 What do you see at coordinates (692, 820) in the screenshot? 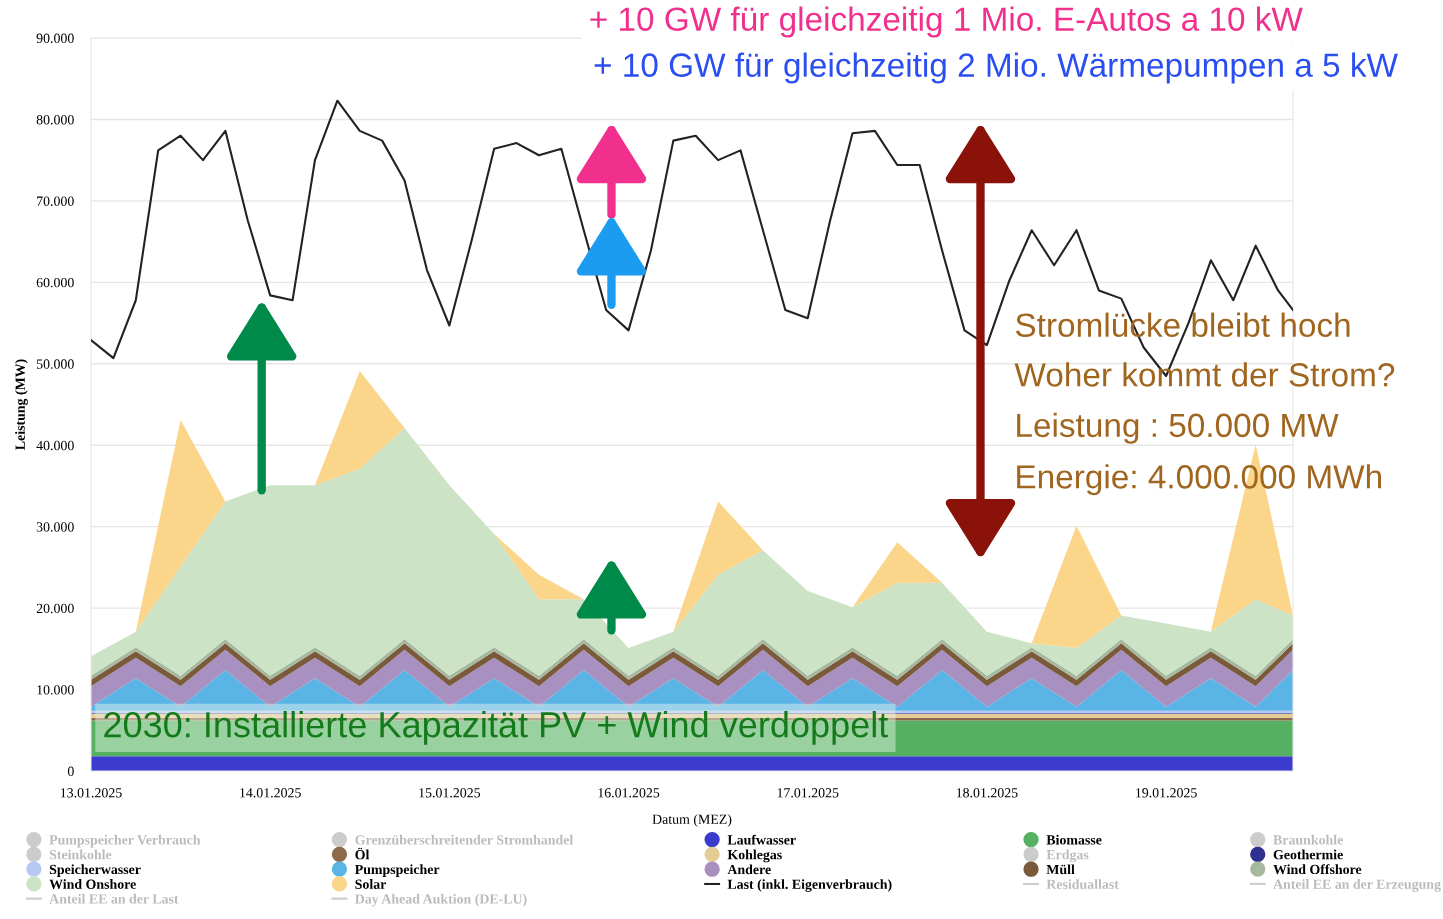
I see `x-axis-title: Datum (MEZ)` at bounding box center [692, 820].